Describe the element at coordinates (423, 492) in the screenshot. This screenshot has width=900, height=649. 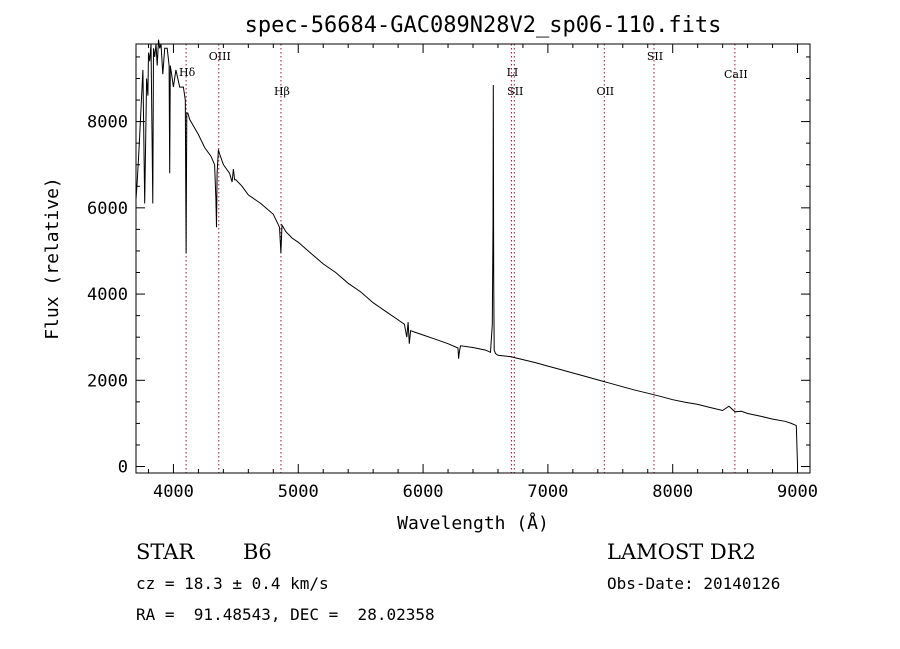
I see `x-tick-label: 6000` at that location.